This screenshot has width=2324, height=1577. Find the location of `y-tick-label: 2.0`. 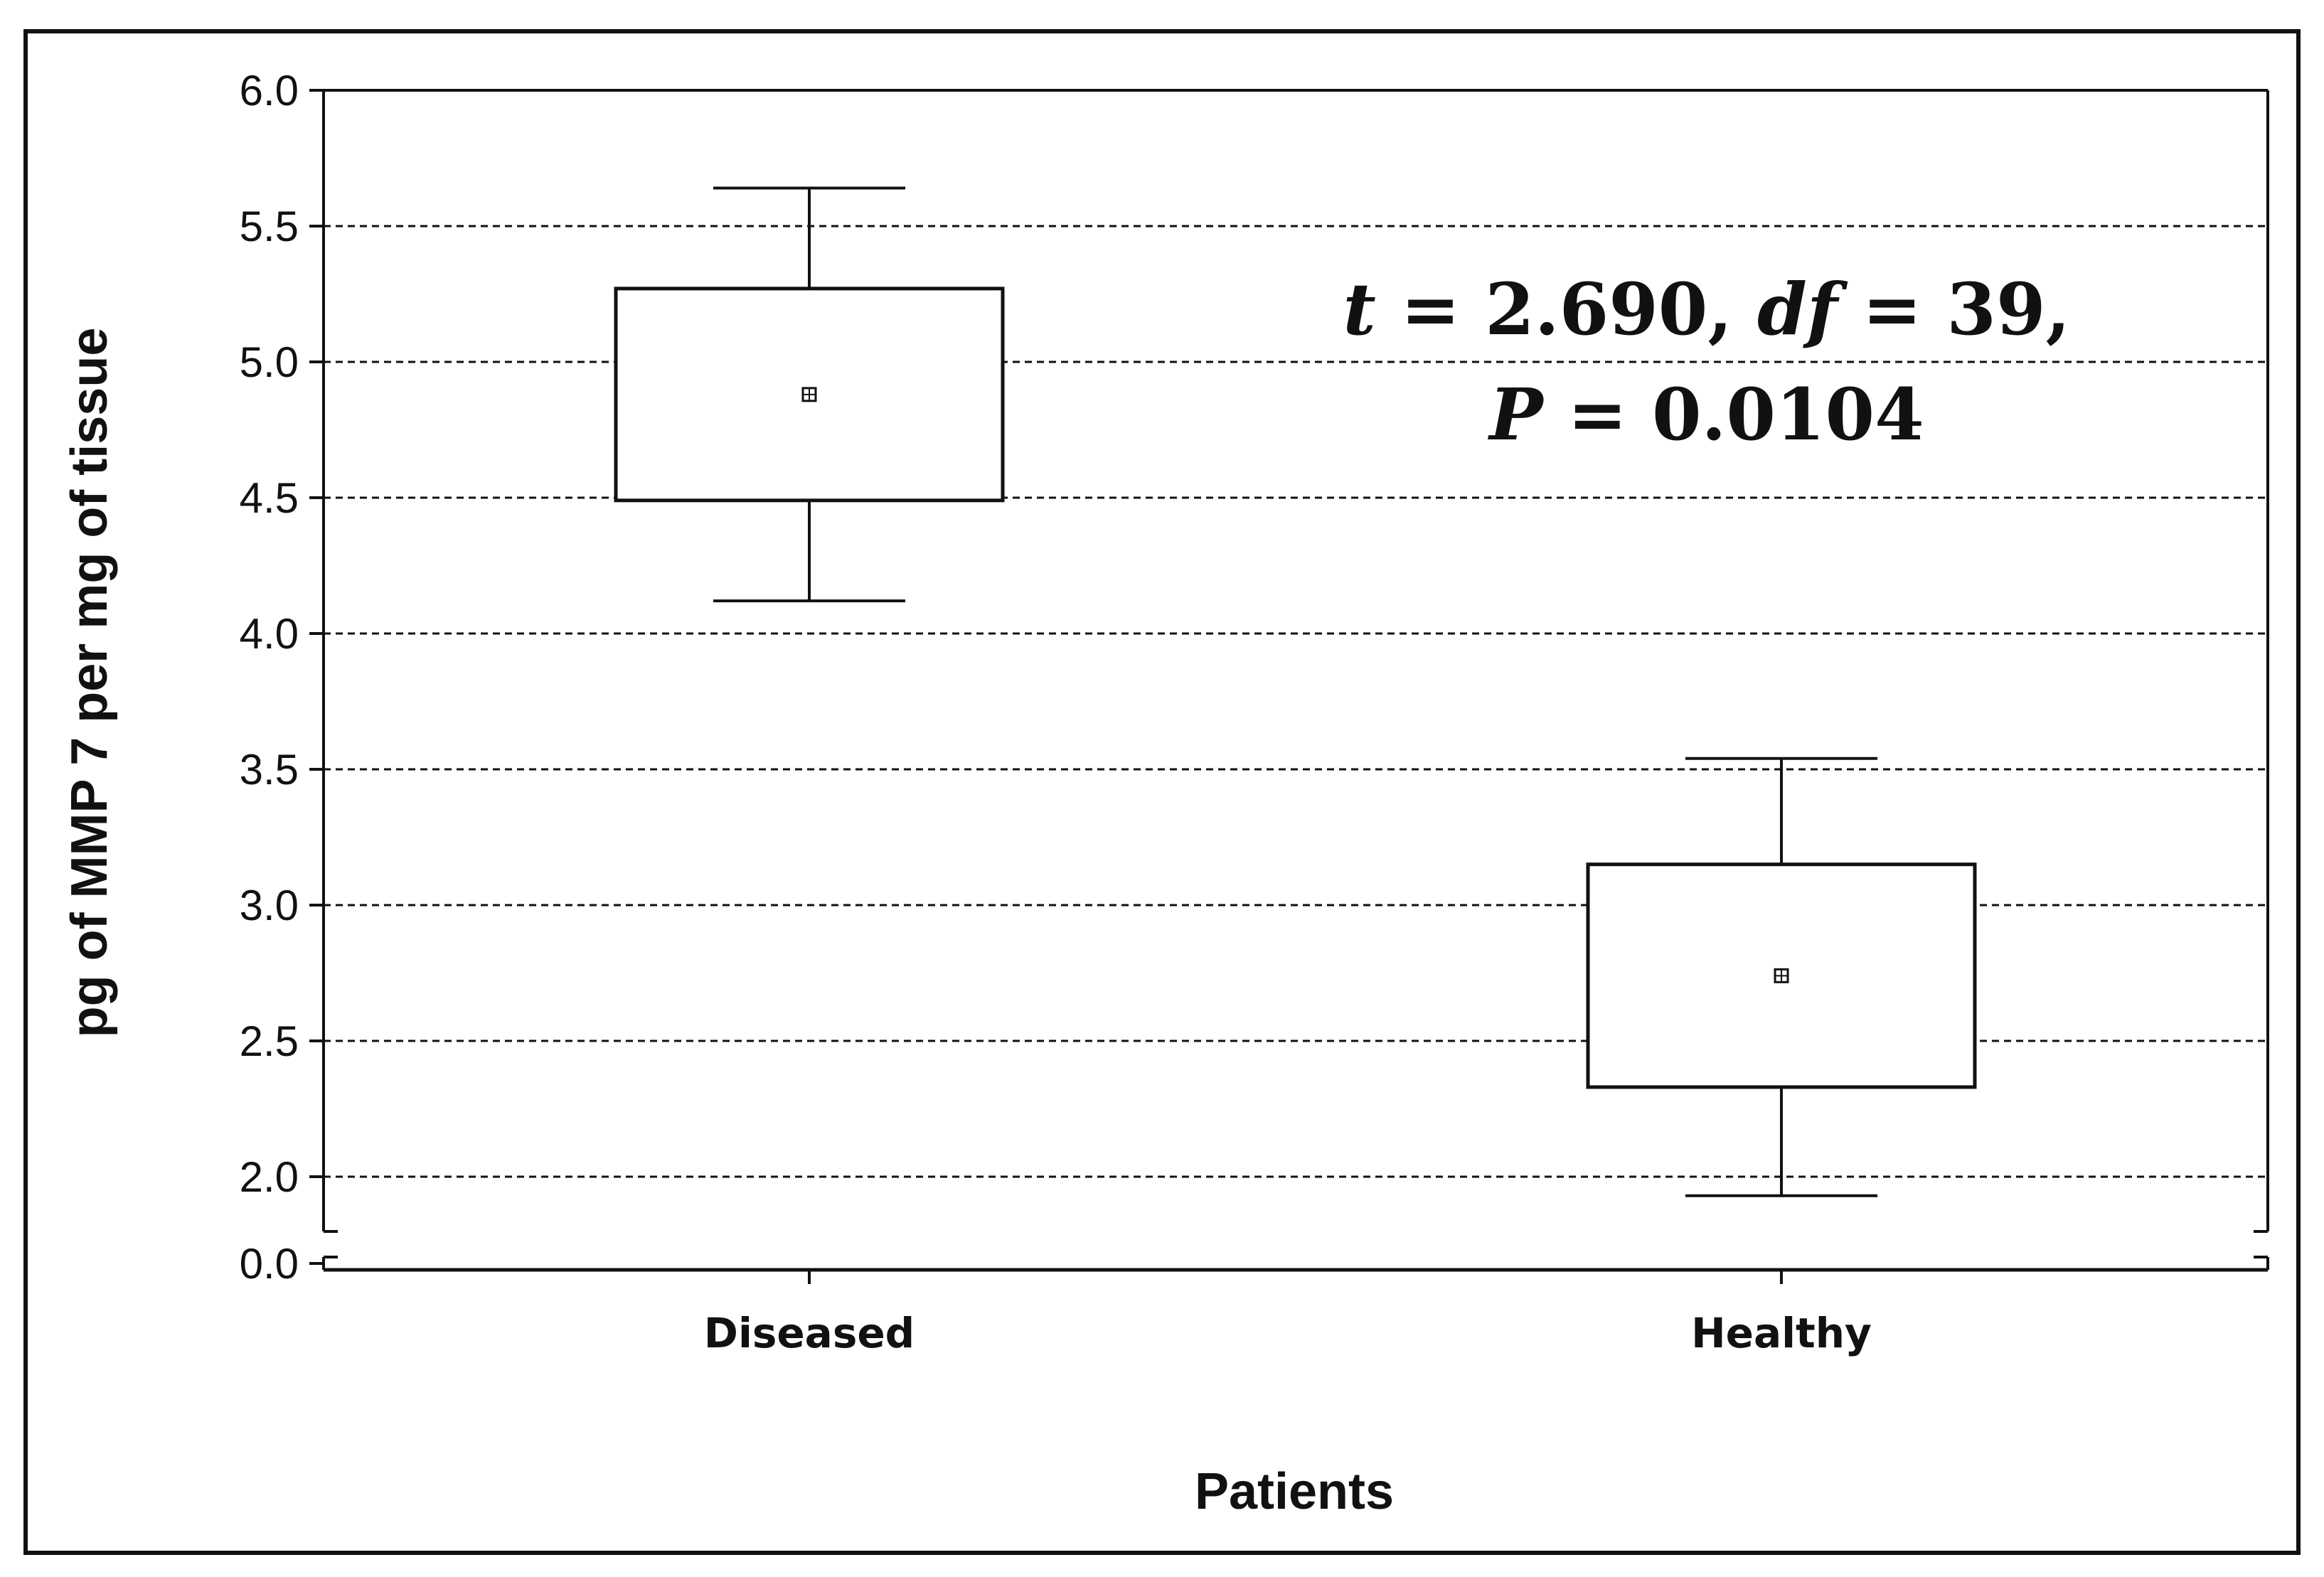

y-tick-label: 2.0 is located at coordinates (269, 1177).